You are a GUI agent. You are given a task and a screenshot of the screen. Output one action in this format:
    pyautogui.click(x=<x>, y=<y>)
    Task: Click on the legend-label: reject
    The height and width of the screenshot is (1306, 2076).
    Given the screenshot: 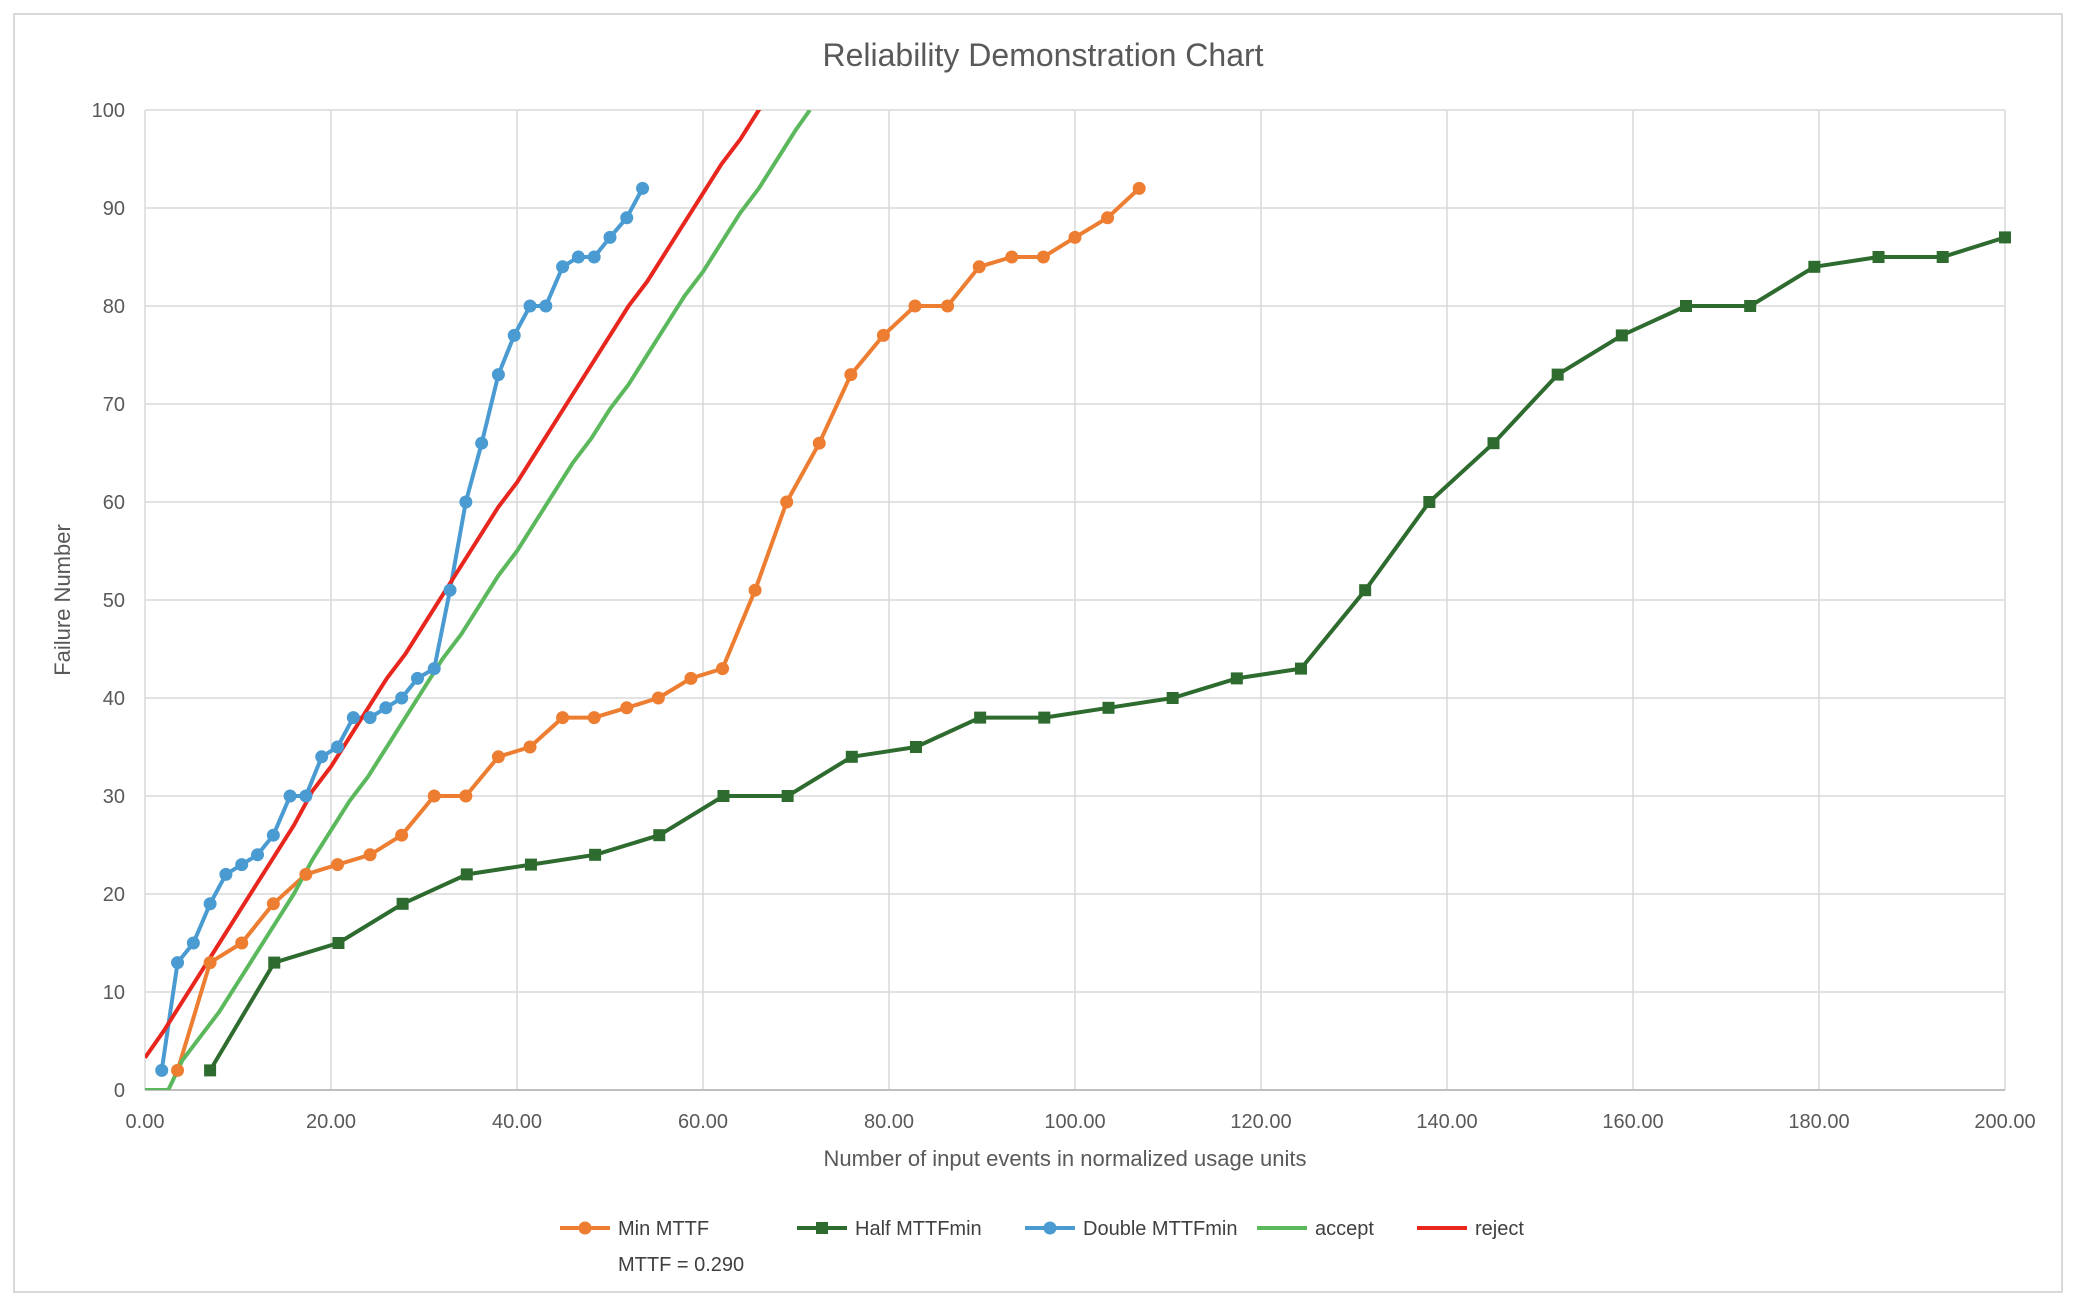 What is the action you would take?
    pyautogui.click(x=1499, y=1229)
    